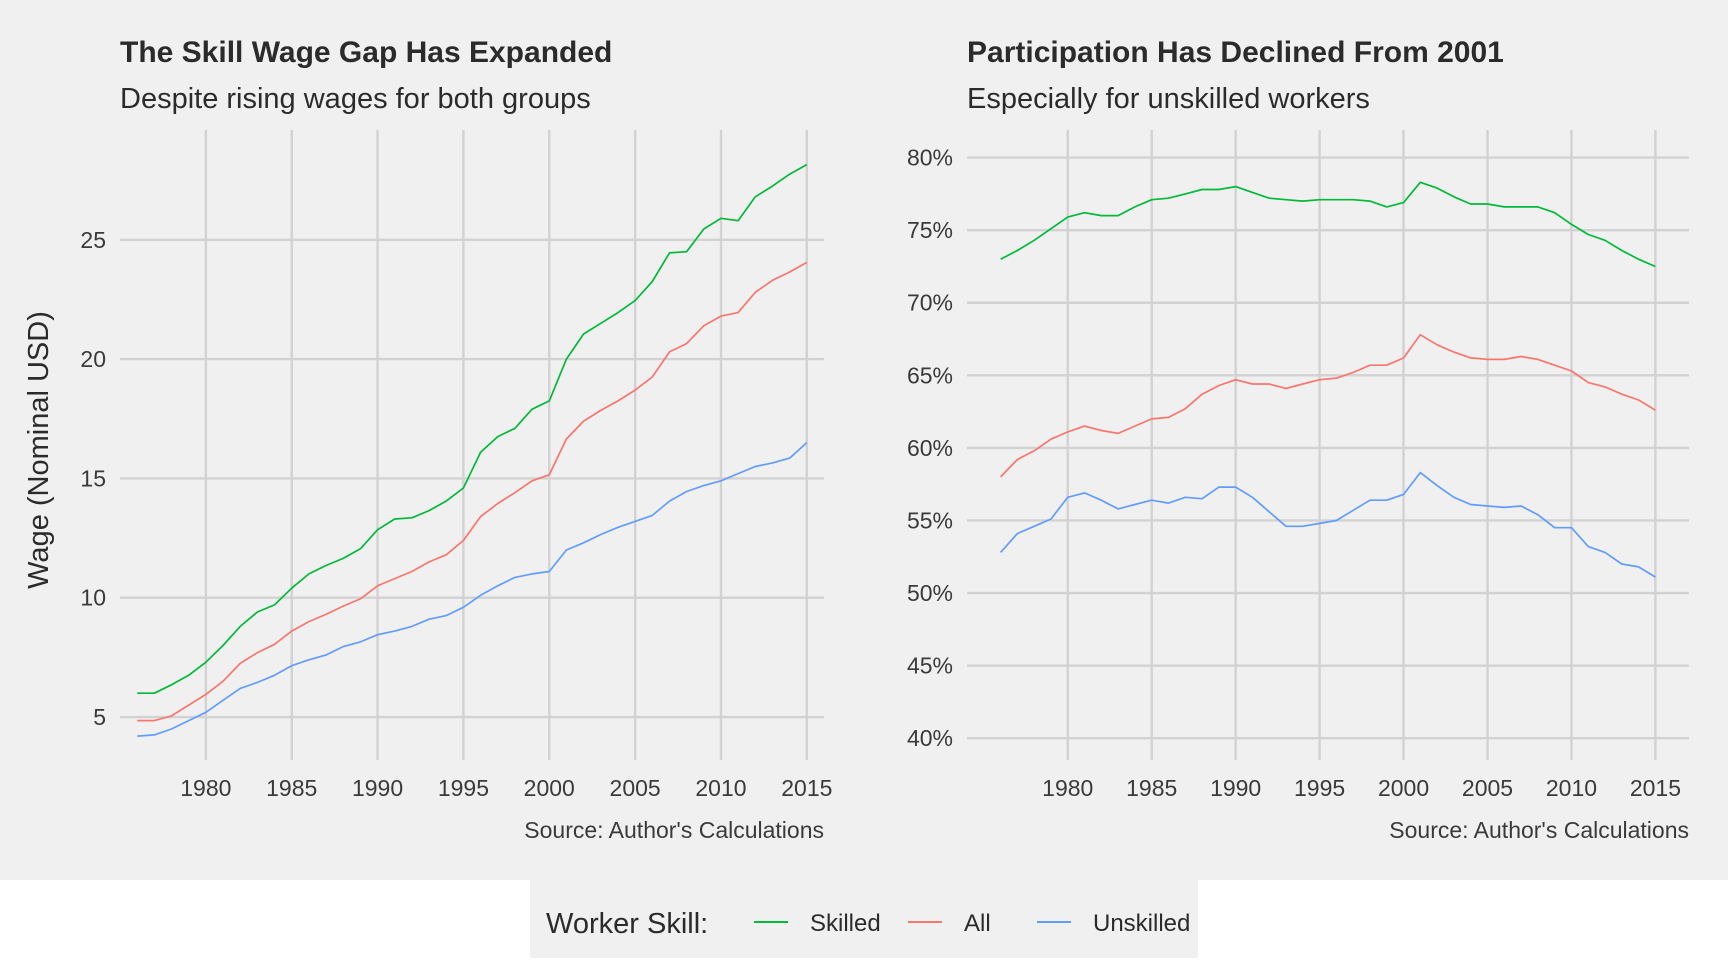  Describe the element at coordinates (205, 788) in the screenshot. I see `wage-chart-x-tick-label: 1980` at that location.